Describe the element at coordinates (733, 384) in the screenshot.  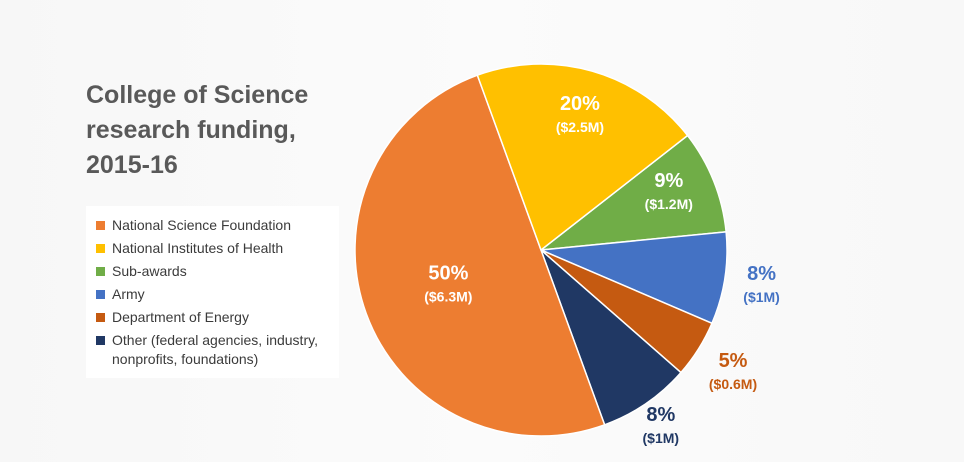
I see `pie-label-amount-department-of-energy: ($0.6M)` at that location.